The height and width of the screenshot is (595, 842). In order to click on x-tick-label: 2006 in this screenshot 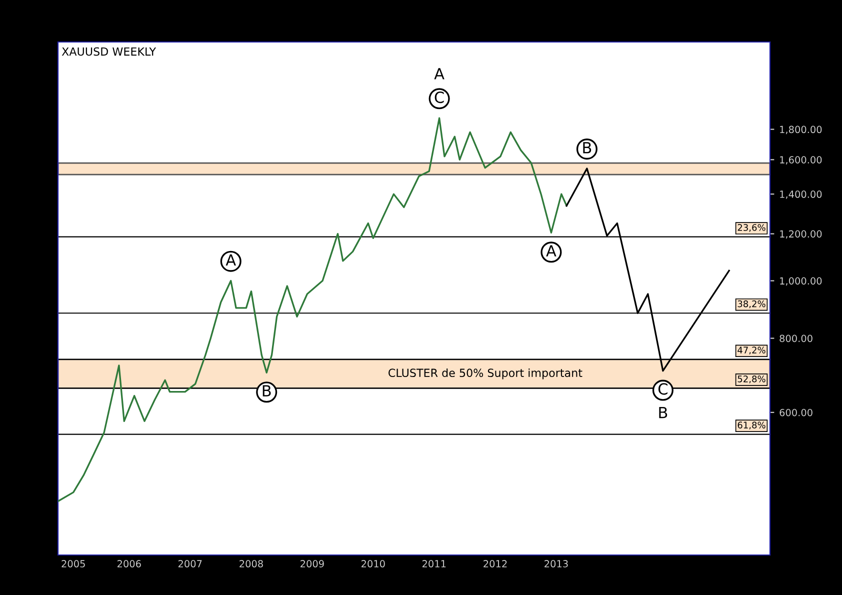, I will do `click(129, 564)`.